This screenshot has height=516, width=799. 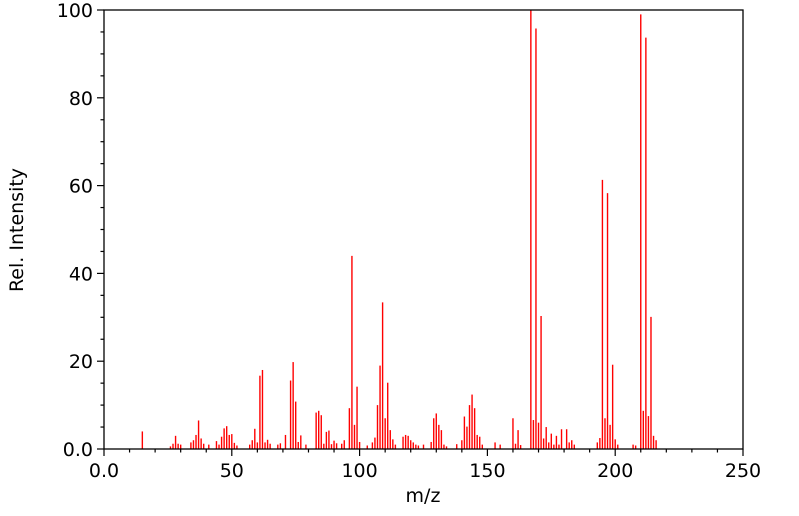 I want to click on x-axis-label: m/z, so click(x=423, y=496).